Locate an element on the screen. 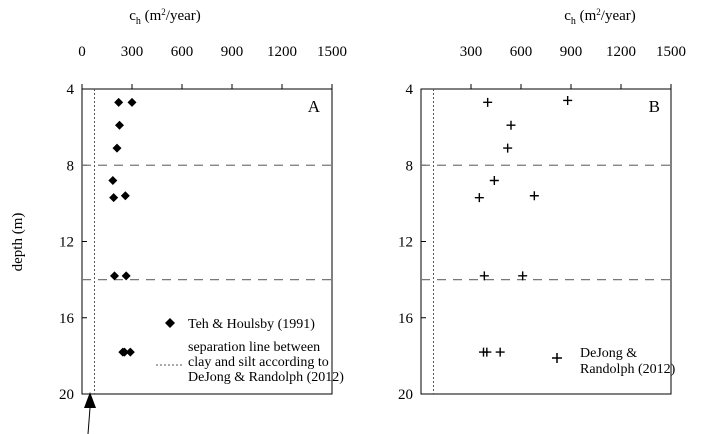  legend-dejong-line-2: Randolph (2012) is located at coordinates (628, 369).